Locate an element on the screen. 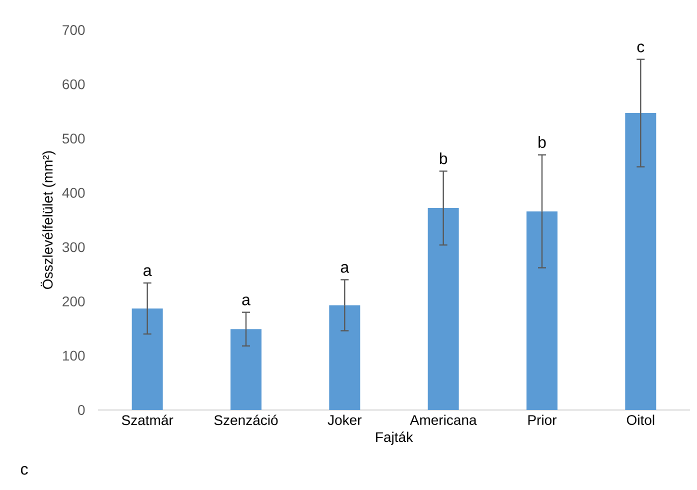 Image resolution: width=697 pixels, height=490 pixels. x-tick-label: Joker is located at coordinates (345, 419).